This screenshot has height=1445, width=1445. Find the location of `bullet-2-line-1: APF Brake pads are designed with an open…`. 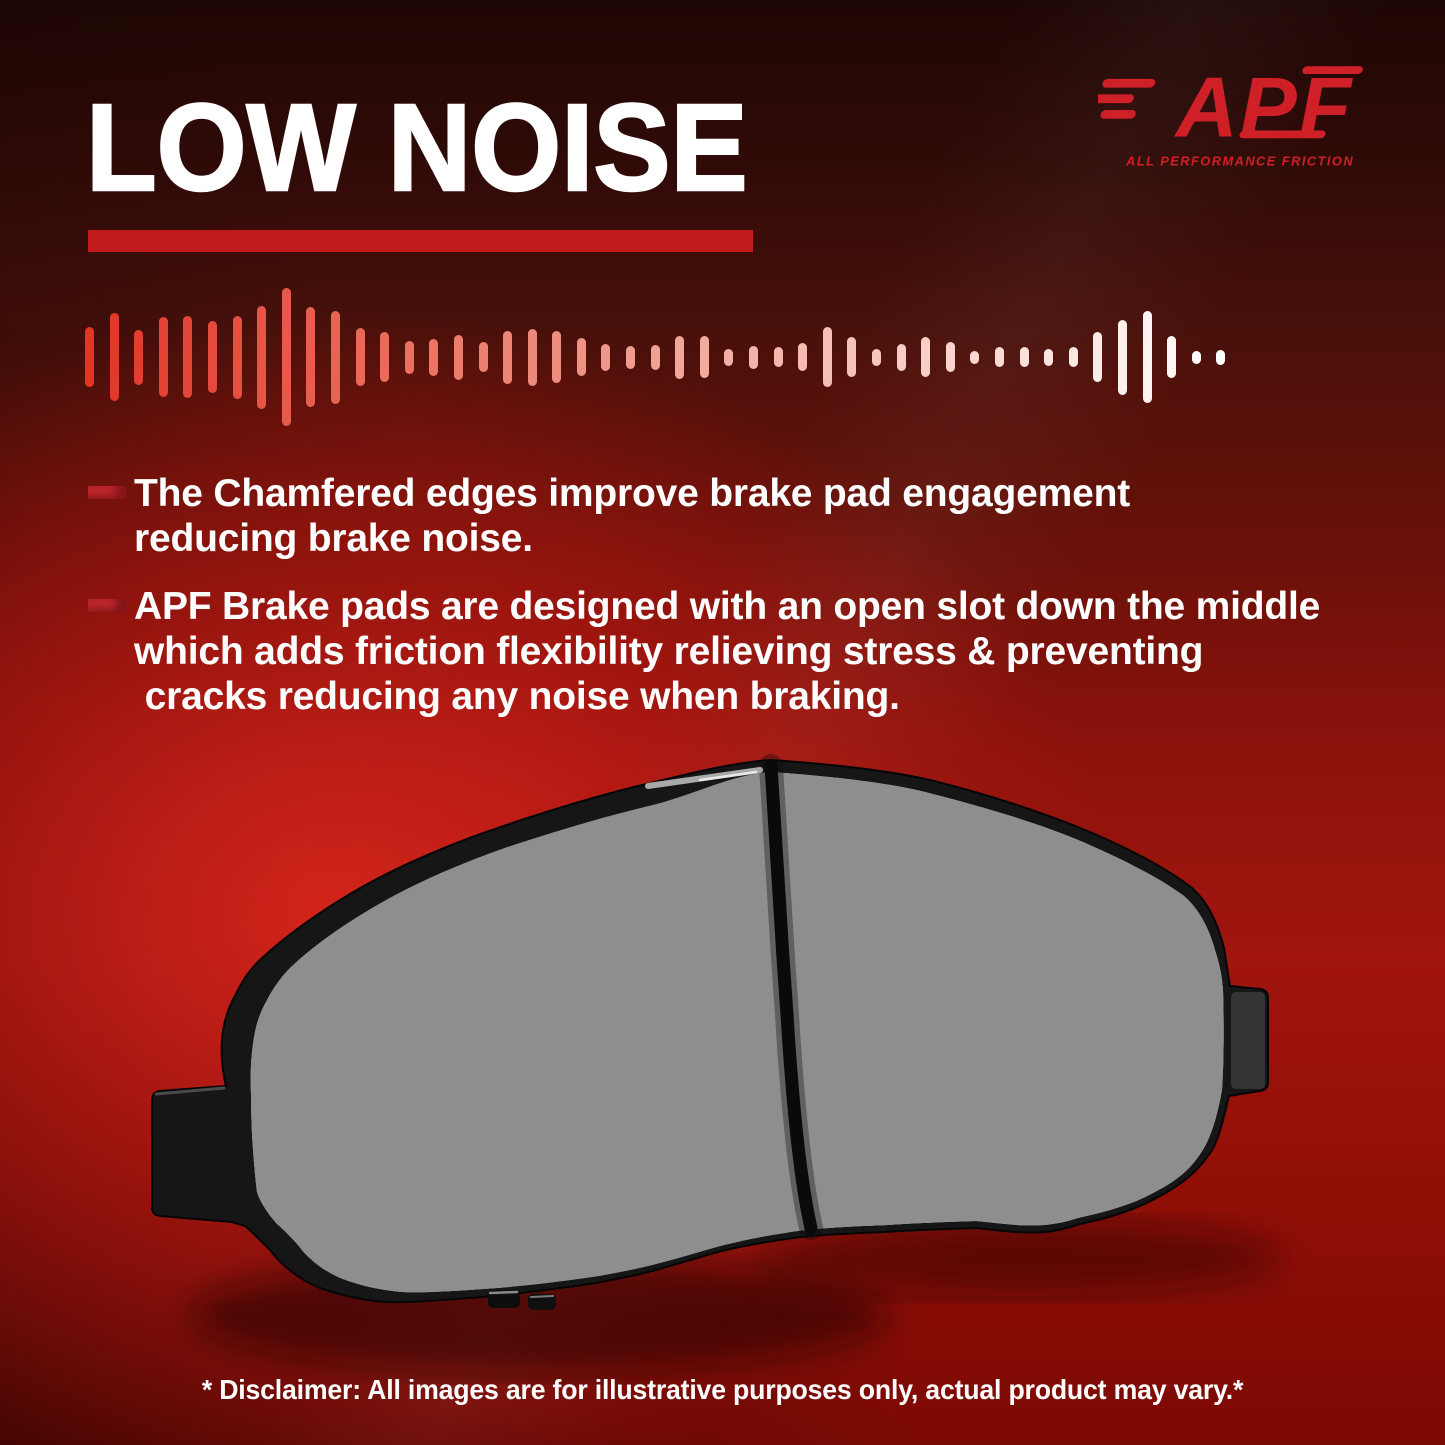

bullet-2-line-1: APF Brake pads are designed with an open… is located at coordinates (727, 606).